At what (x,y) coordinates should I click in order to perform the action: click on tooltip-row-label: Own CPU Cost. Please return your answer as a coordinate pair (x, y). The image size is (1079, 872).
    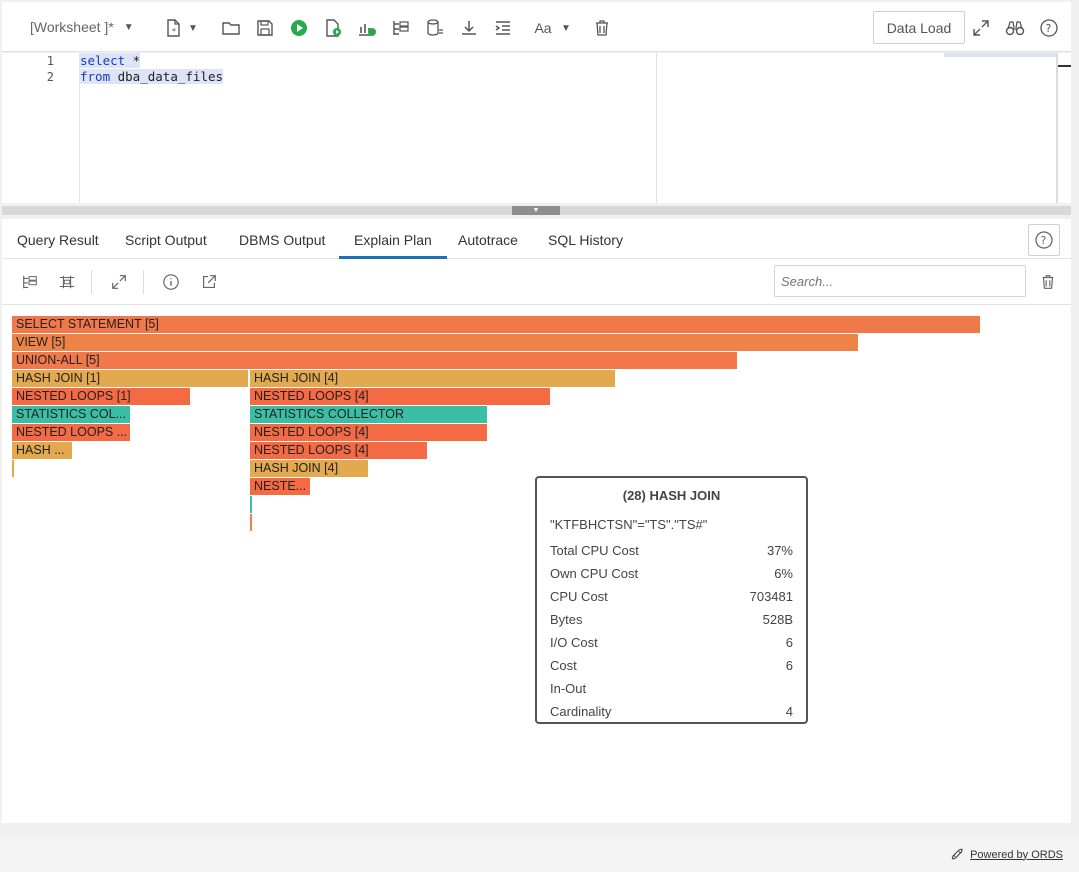
    Looking at the image, I should click on (594, 573).